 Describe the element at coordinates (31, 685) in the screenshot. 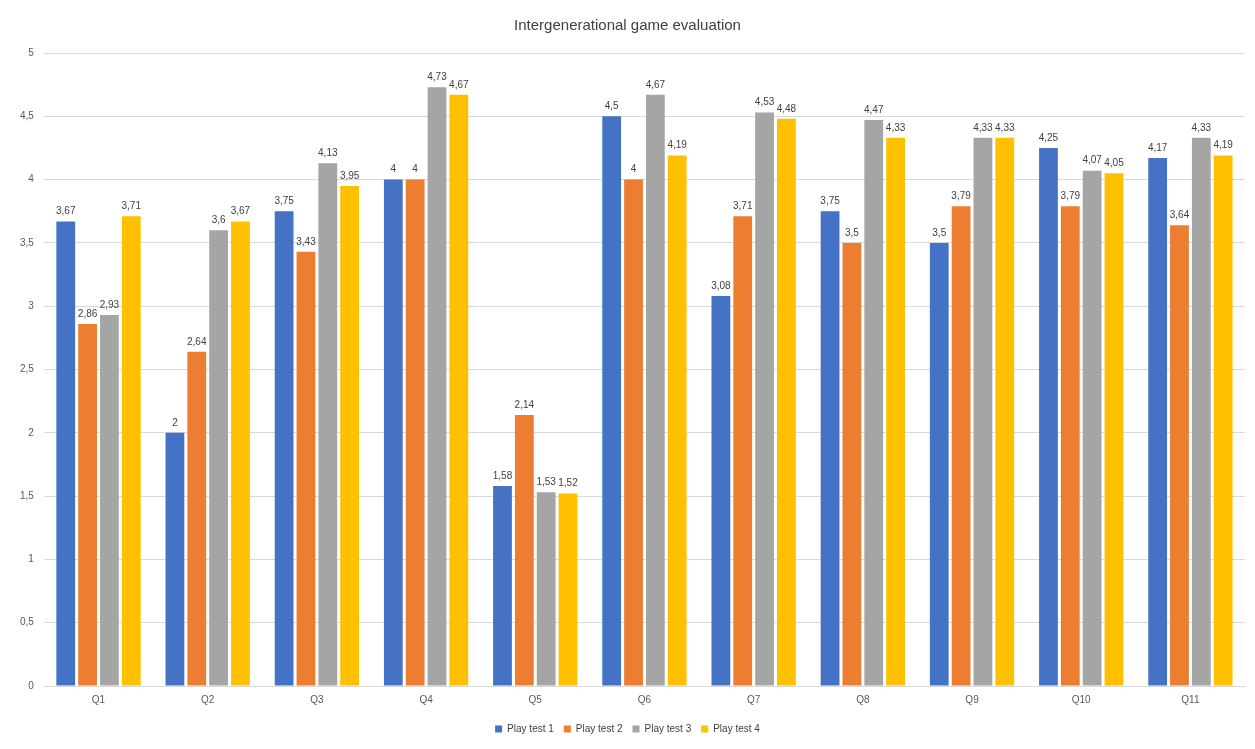

I see `y-tick-label: 0` at that location.